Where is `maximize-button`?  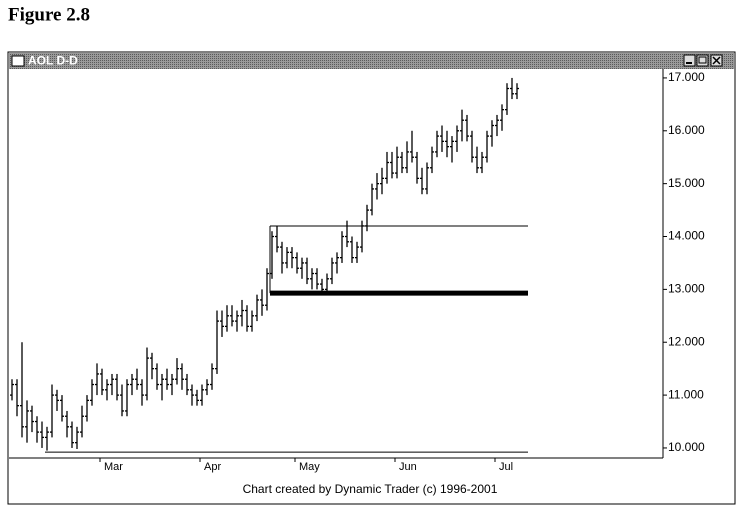 maximize-button is located at coordinates (702, 60).